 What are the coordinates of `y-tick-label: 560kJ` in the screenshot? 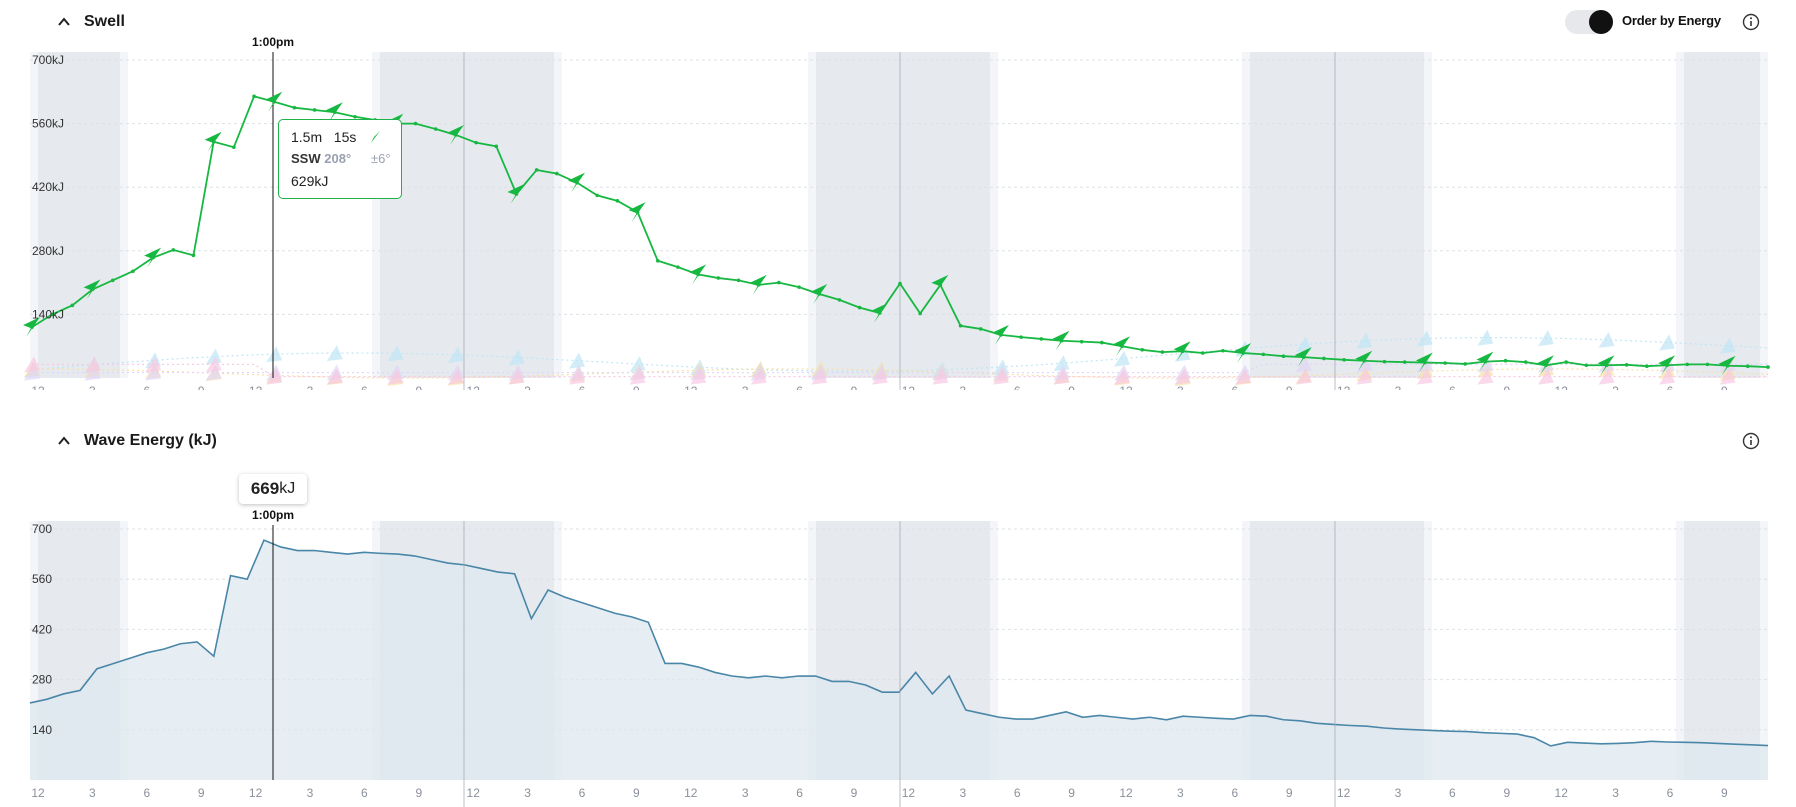 It's located at (48, 124).